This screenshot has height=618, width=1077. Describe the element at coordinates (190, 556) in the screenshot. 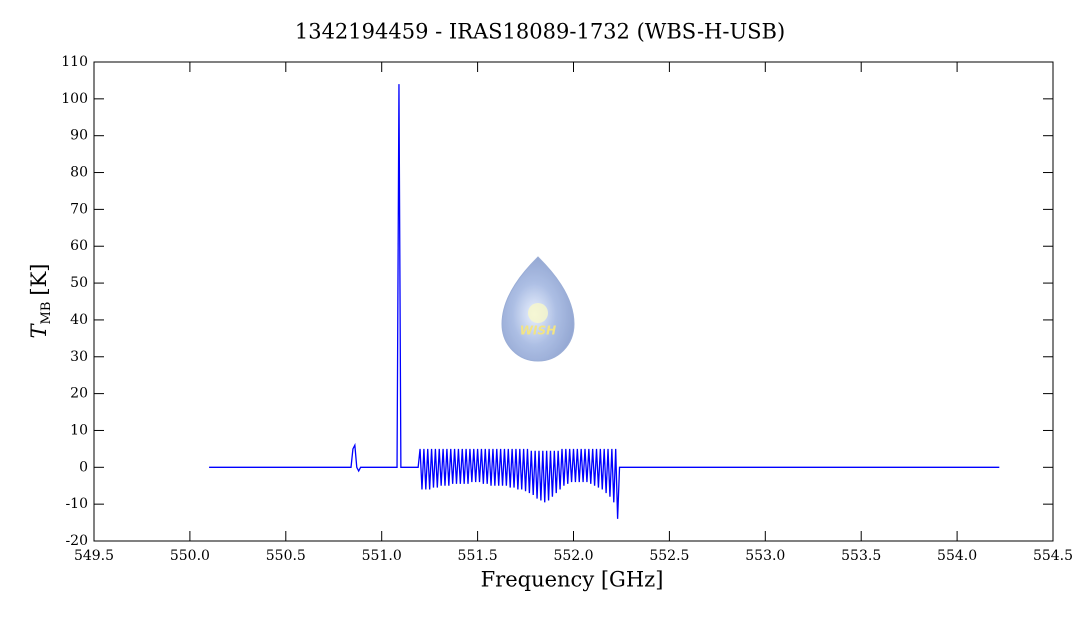

I see `x-tick-label: 550.0` at that location.